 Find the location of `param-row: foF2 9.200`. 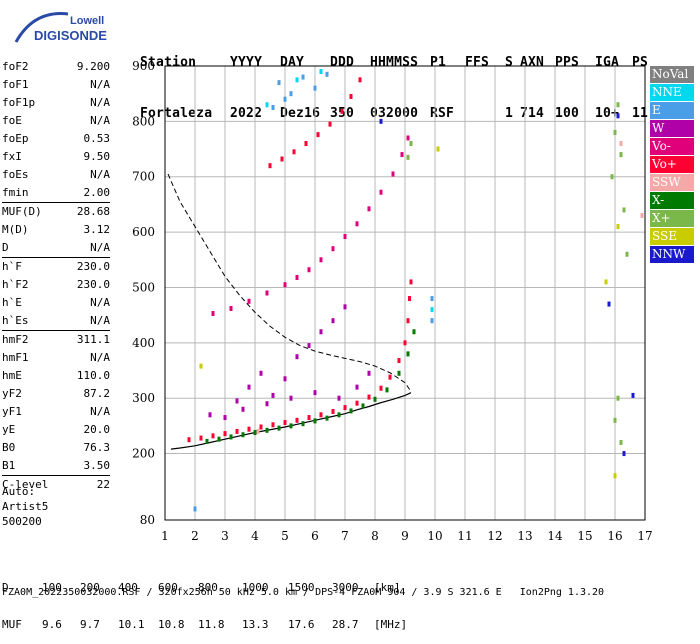

param-row: foF2 9.200 is located at coordinates (56, 67).